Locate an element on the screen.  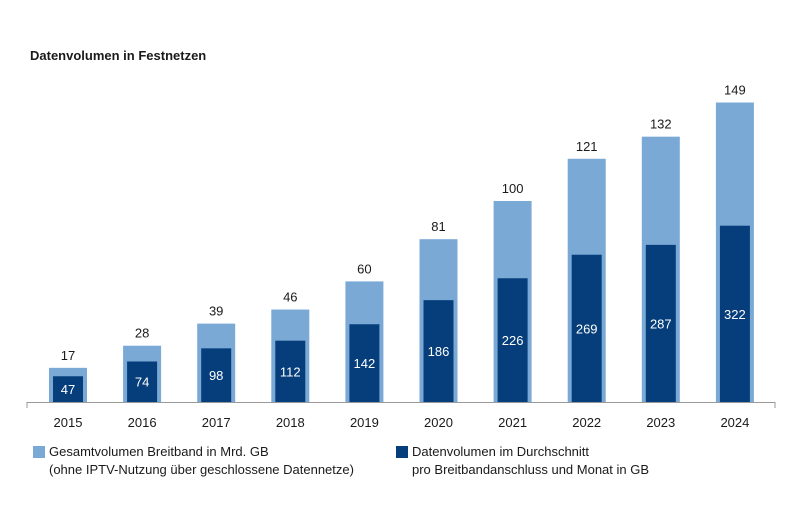
x-tick-label: 2017 is located at coordinates (216, 422).